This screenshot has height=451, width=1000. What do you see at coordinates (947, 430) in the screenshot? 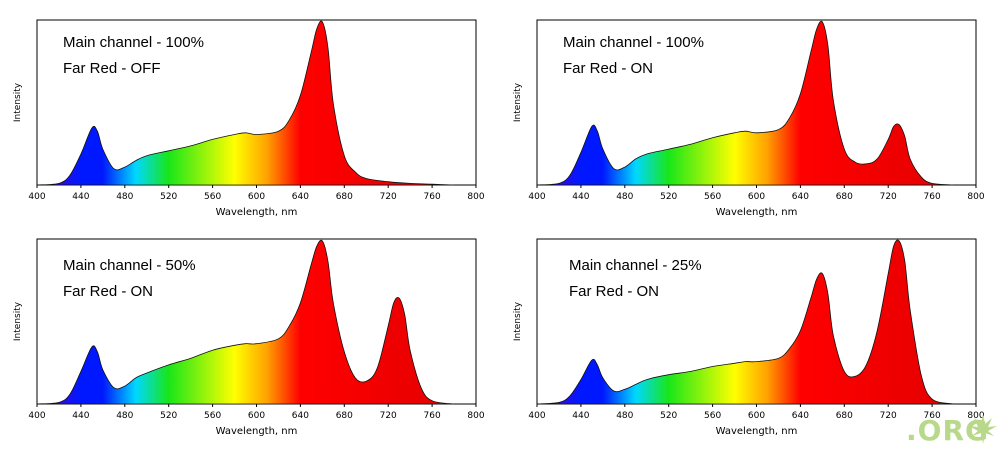
I see `watermark-text: .ORG` at bounding box center [947, 430].